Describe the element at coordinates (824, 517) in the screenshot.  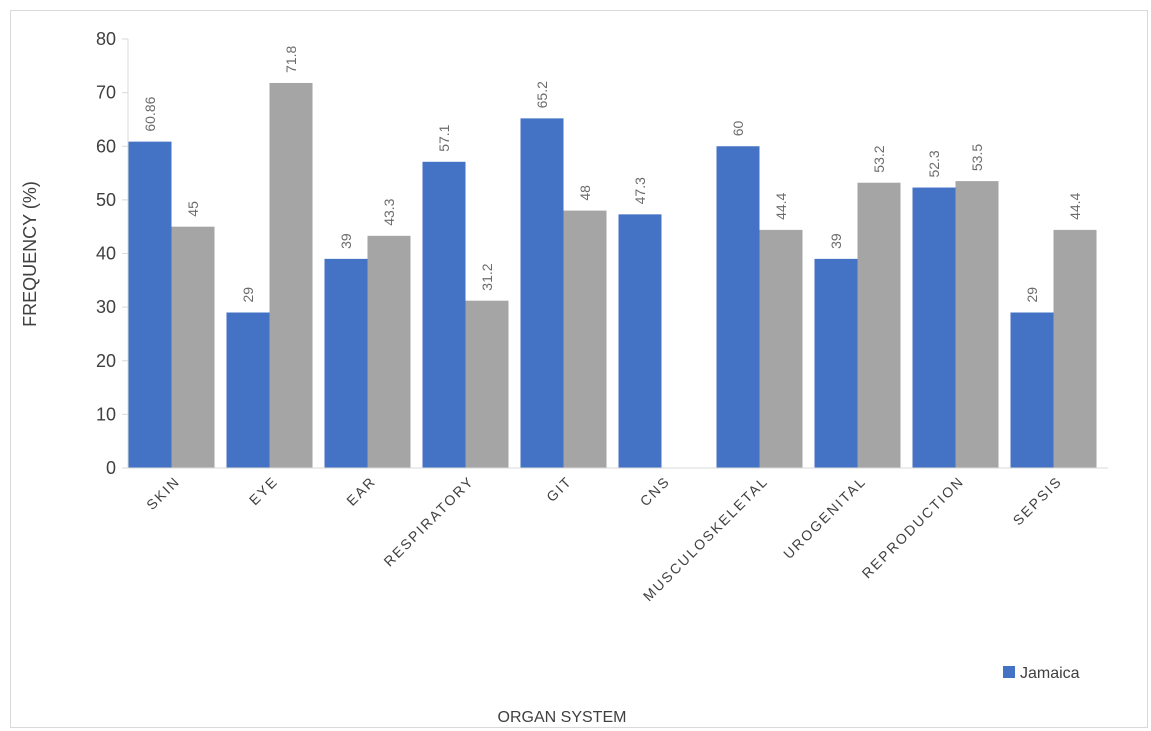
I see `category-label-urogenital: UROGENITAL` at that location.